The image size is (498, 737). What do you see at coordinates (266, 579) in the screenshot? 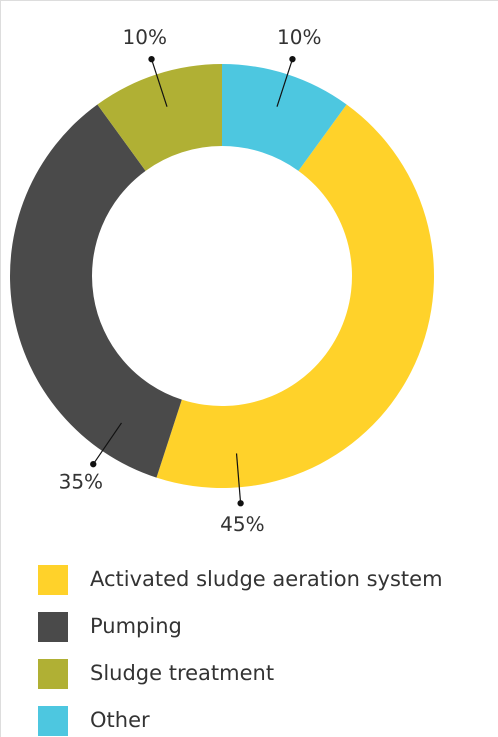
I see `legend-label: Activated sludge aeration system` at bounding box center [266, 579].